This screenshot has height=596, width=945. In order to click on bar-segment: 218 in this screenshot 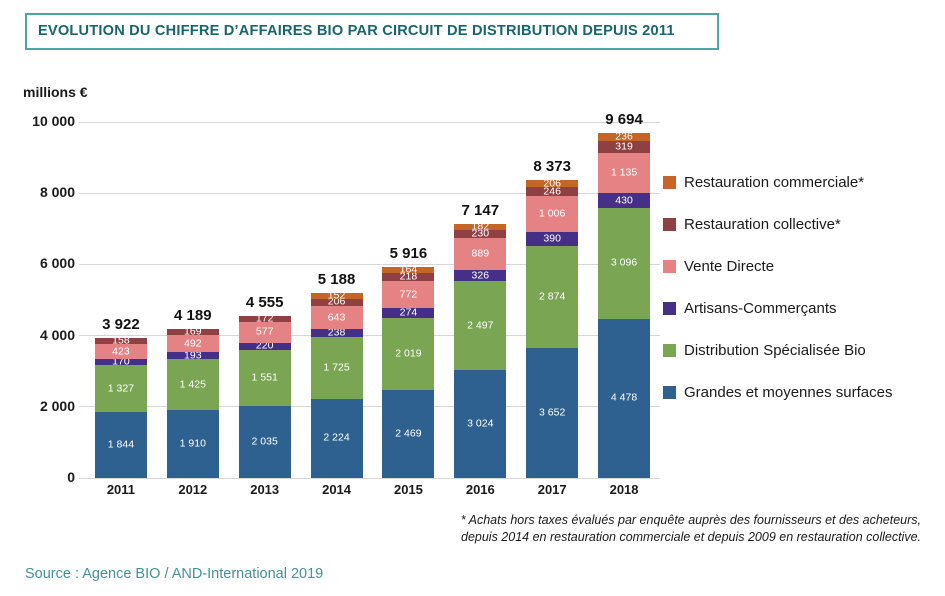, I will do `click(408, 276)`.